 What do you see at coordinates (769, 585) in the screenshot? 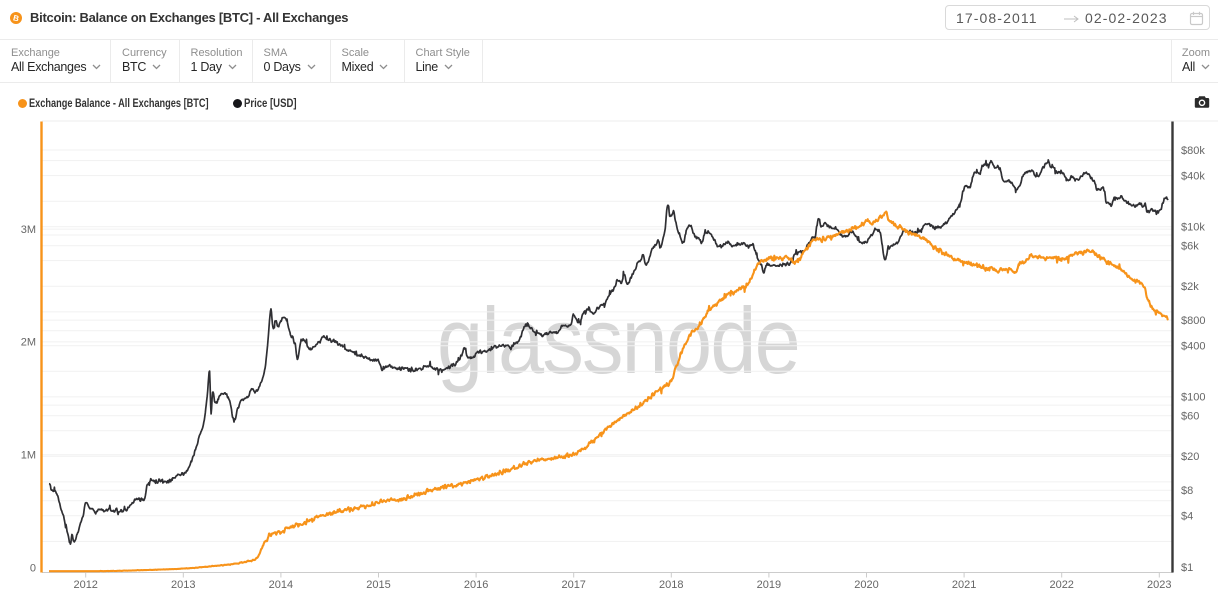
I see `svg-text: 2019` at bounding box center [769, 585].